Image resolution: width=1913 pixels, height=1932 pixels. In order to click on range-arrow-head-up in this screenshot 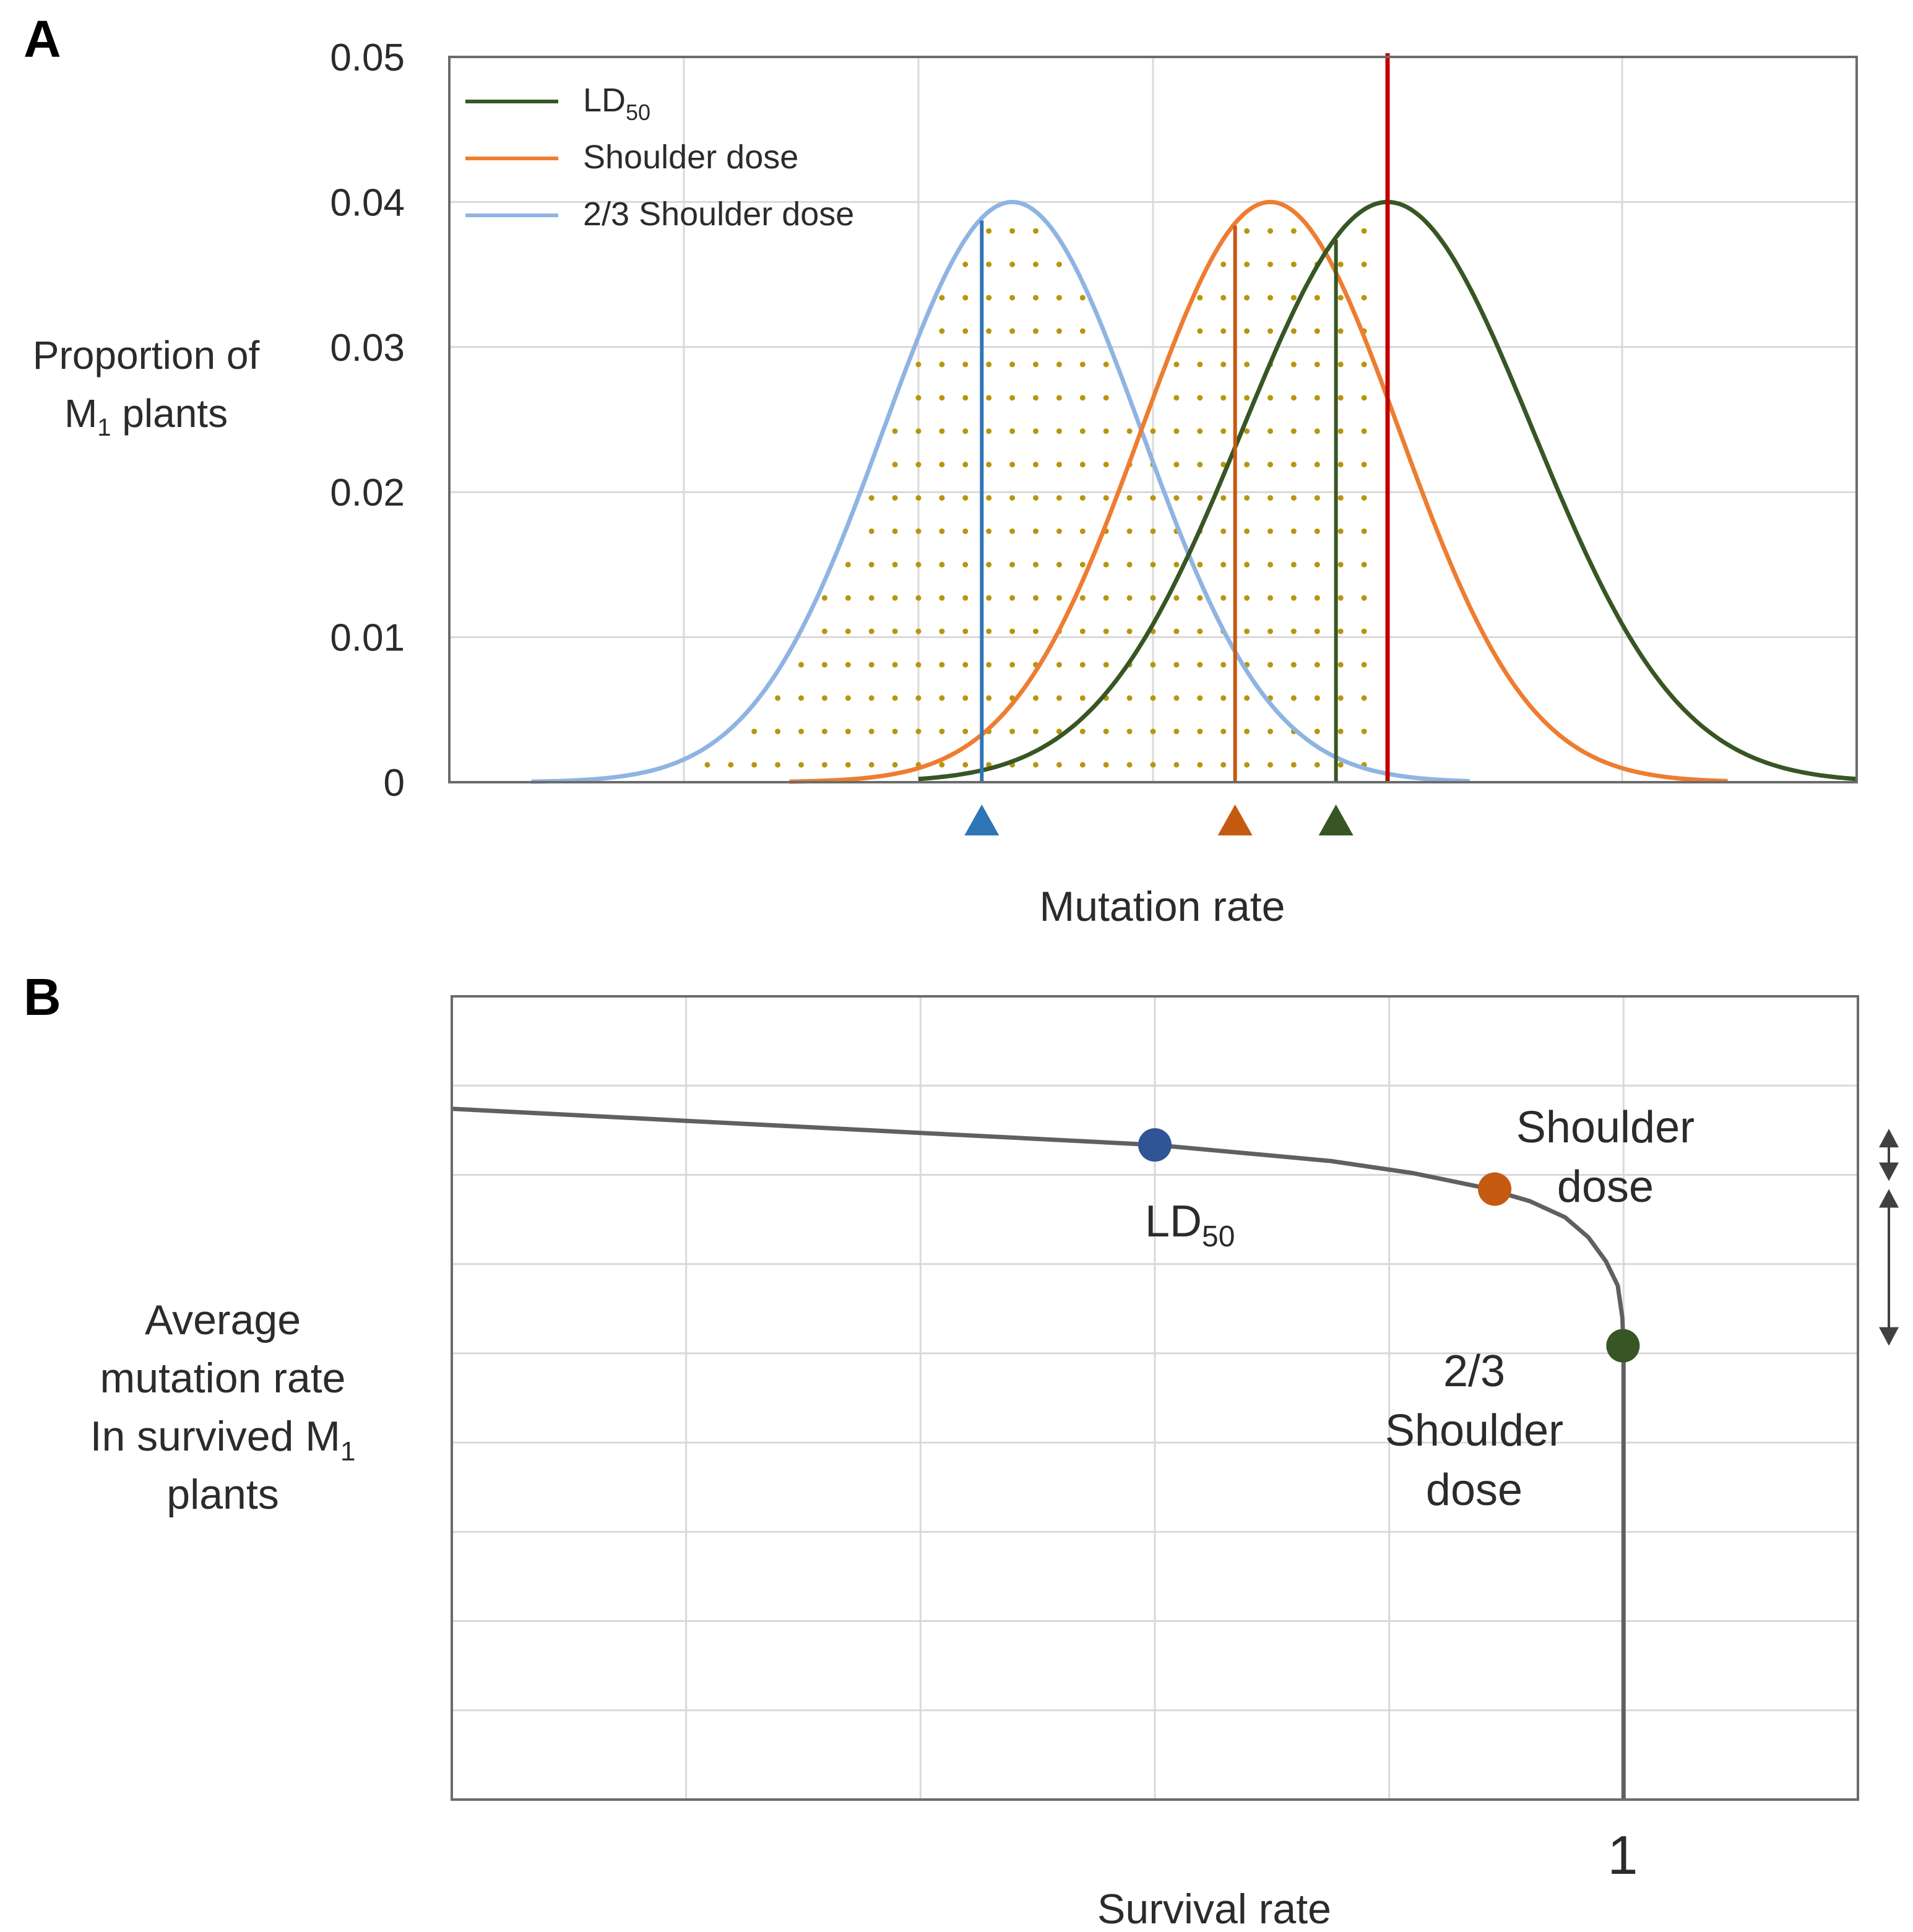, I will do `click(1889, 1198)`.